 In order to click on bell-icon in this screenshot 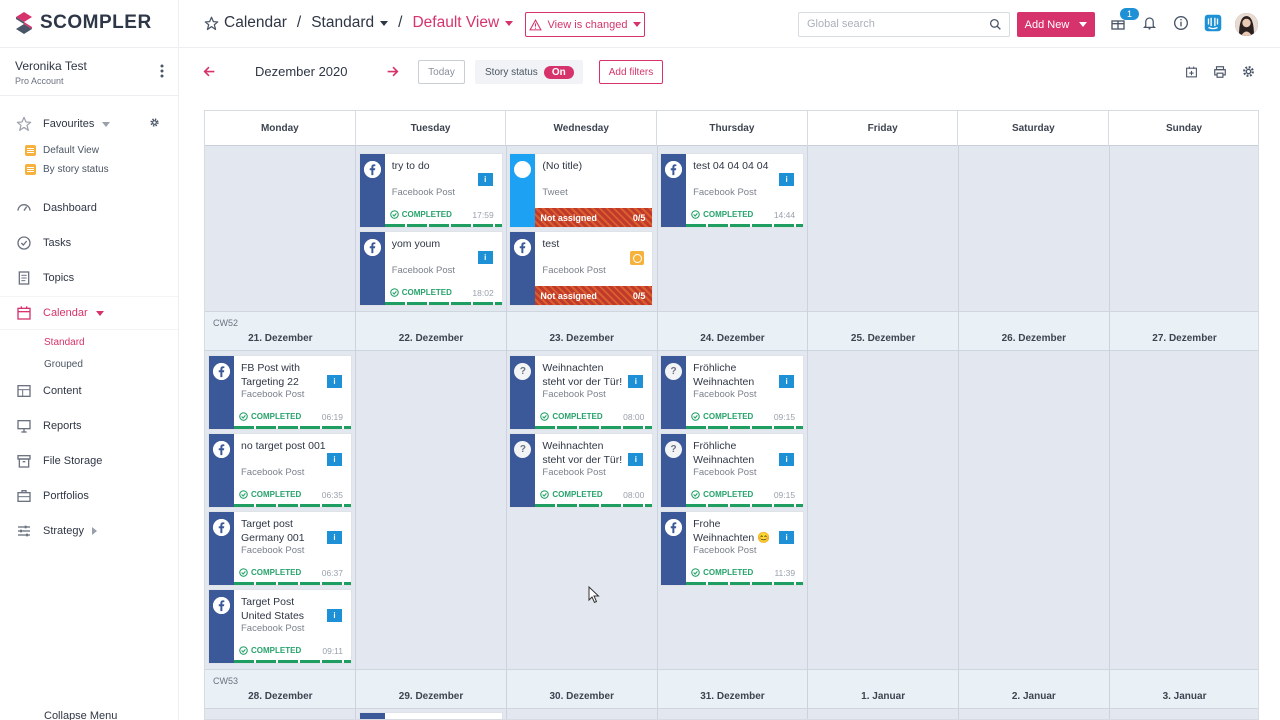, I will do `click(1149, 23)`.